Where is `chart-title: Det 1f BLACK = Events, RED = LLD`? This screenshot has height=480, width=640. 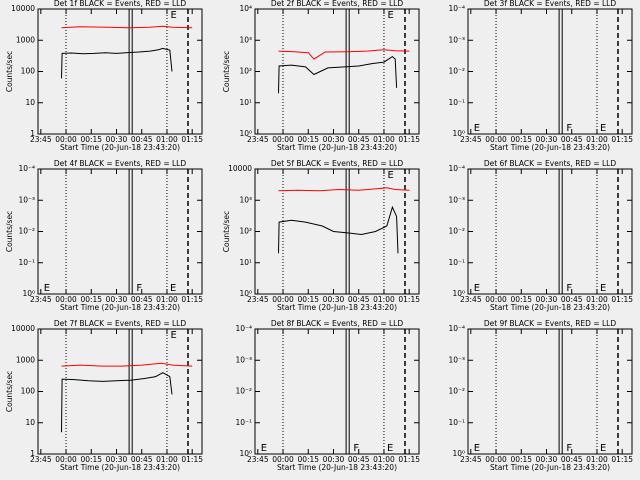
chart-title: Det 1f BLACK = Events, RED = LLD is located at coordinates (120, 4).